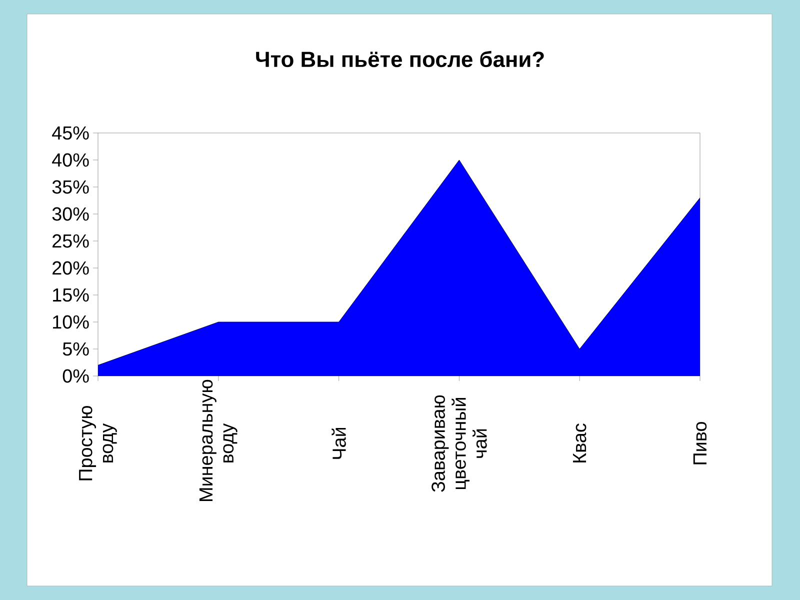  I want to click on y-tick-label: 20%, so click(70, 268).